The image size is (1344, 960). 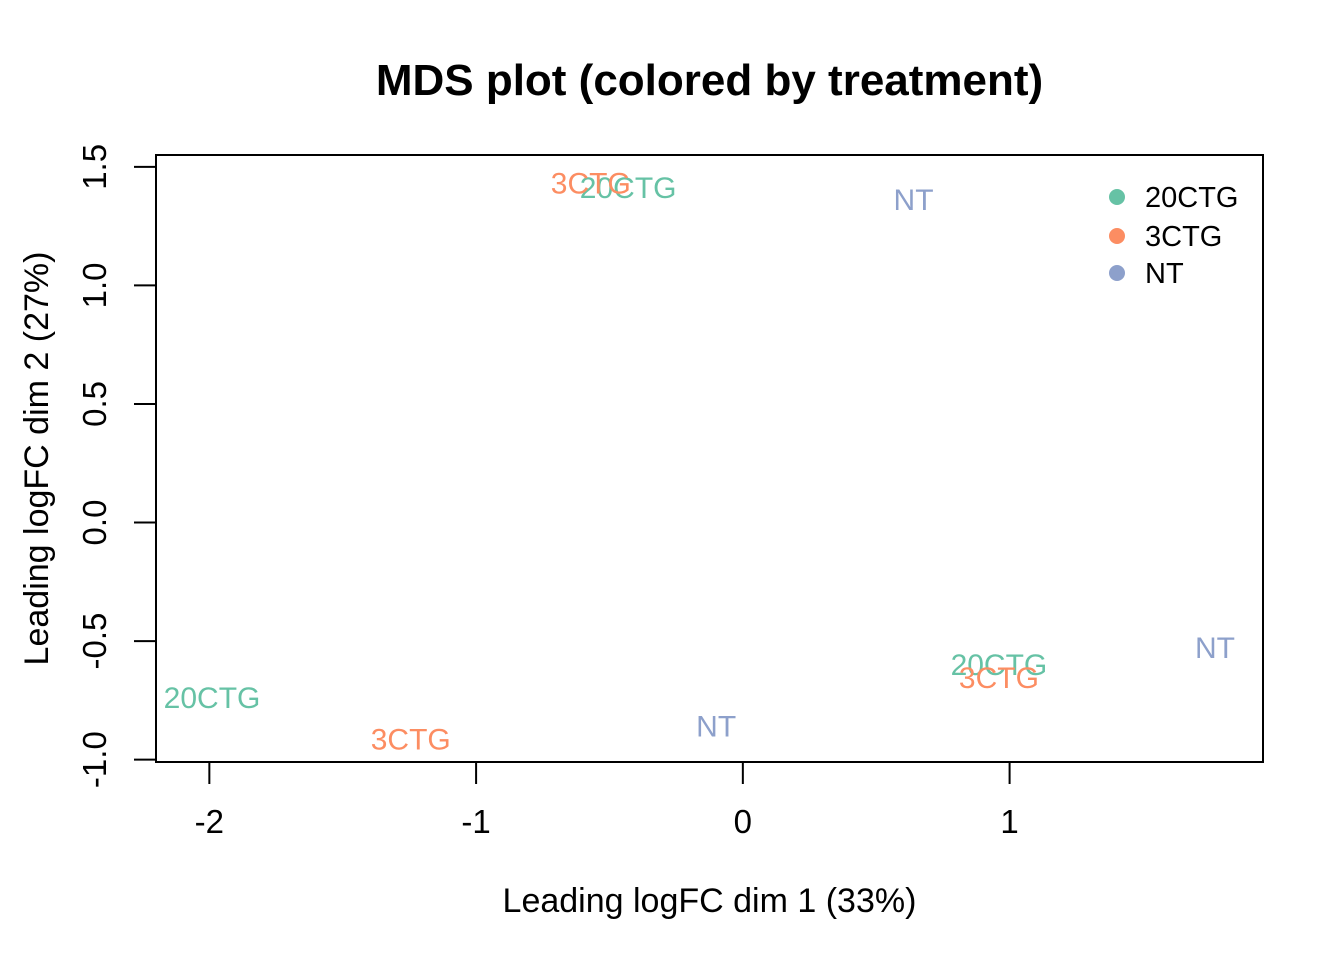 What do you see at coordinates (710, 901) in the screenshot?
I see `x-axis-label: Leading logFC dim 1 (33%)` at bounding box center [710, 901].